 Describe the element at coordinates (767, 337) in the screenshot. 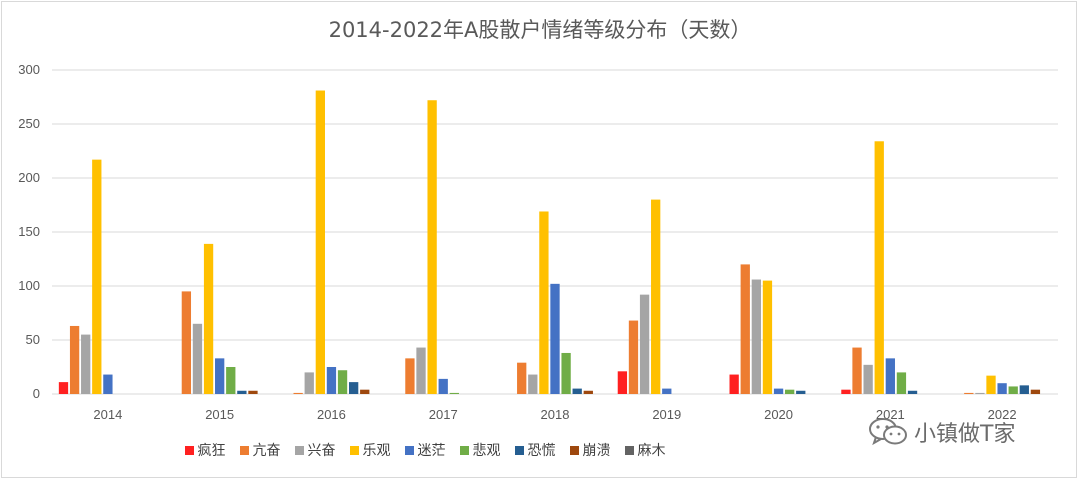

I see `bar-2020-乐观` at that location.